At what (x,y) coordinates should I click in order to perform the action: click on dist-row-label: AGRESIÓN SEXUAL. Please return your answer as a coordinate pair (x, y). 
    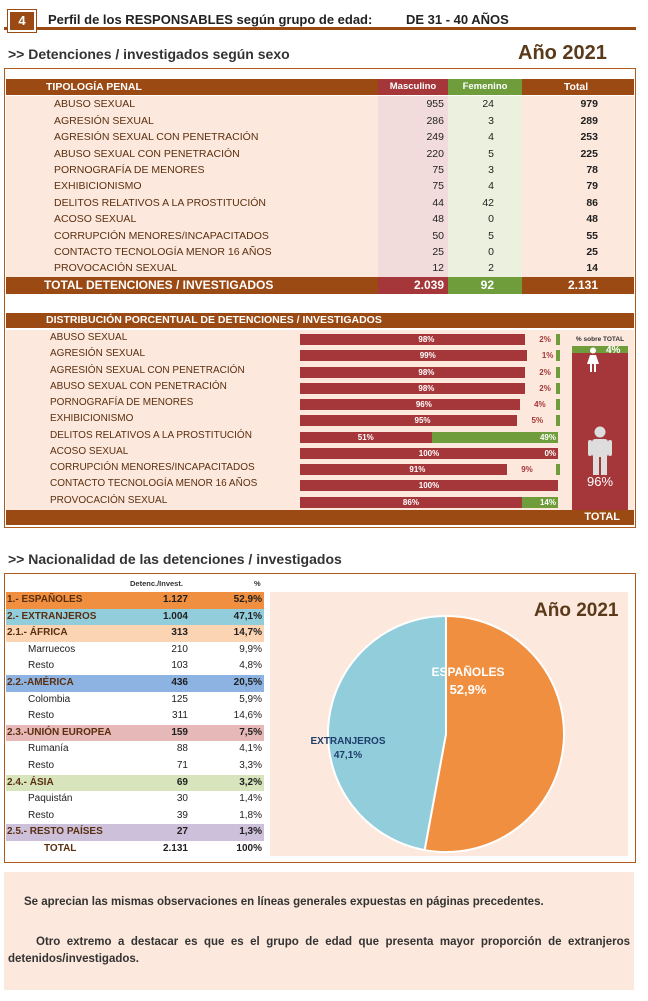
    Looking at the image, I should click on (98, 353).